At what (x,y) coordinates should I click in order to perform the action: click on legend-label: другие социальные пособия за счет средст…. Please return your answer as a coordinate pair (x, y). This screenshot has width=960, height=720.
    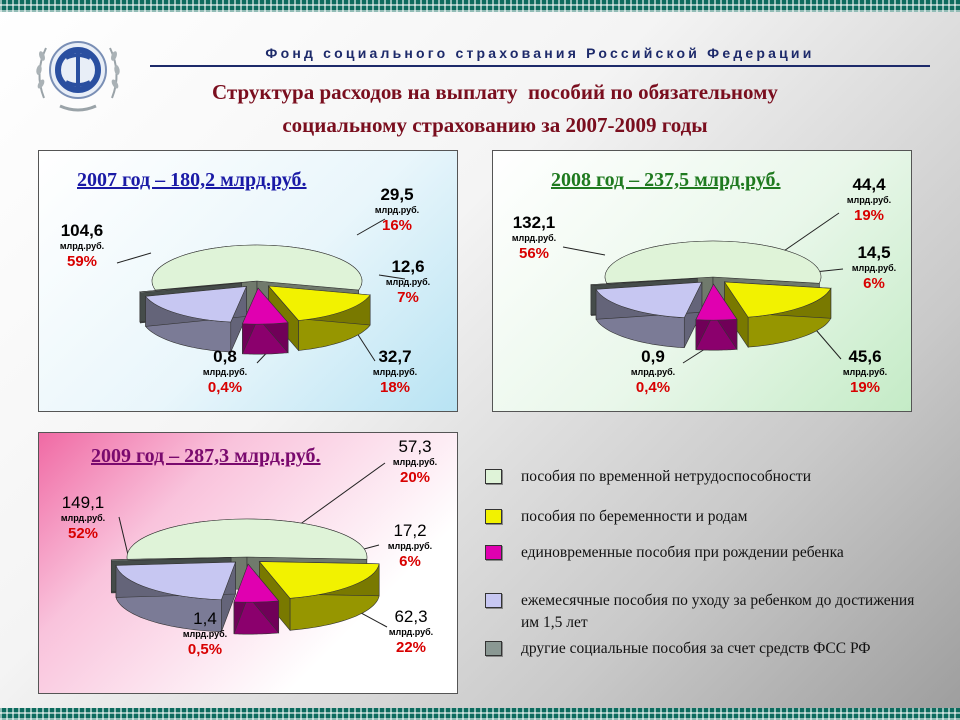
    Looking at the image, I should click on (696, 648).